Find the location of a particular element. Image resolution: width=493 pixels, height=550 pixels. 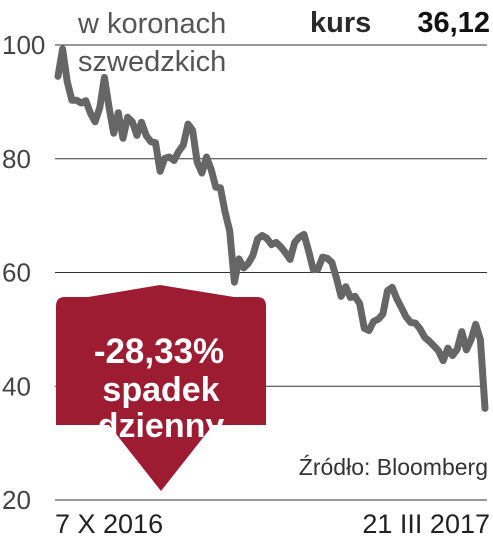

x-axis-labels: 7 X 2016 21 III 2017 is located at coordinates (272, 524).